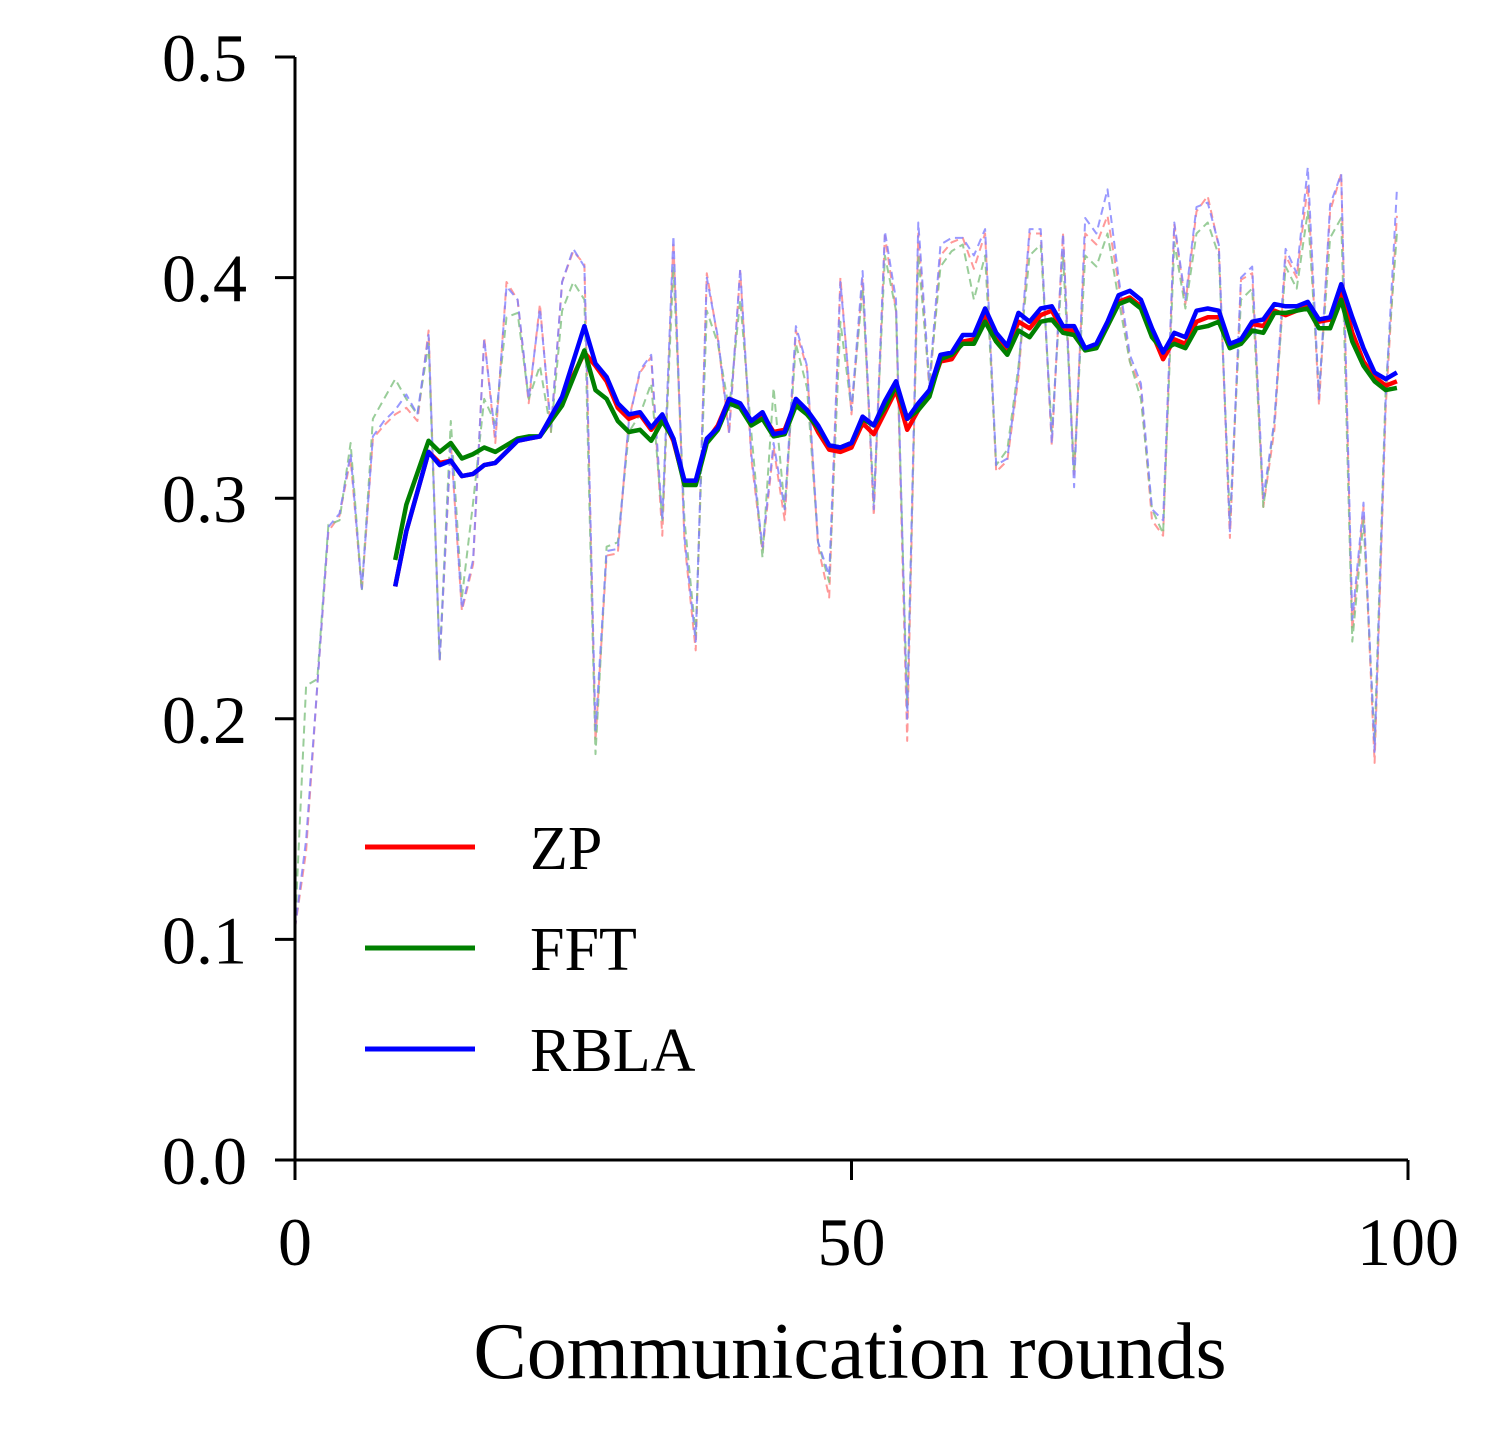  I want to click on x-axis-title: Communication rounds, so click(849, 1352).